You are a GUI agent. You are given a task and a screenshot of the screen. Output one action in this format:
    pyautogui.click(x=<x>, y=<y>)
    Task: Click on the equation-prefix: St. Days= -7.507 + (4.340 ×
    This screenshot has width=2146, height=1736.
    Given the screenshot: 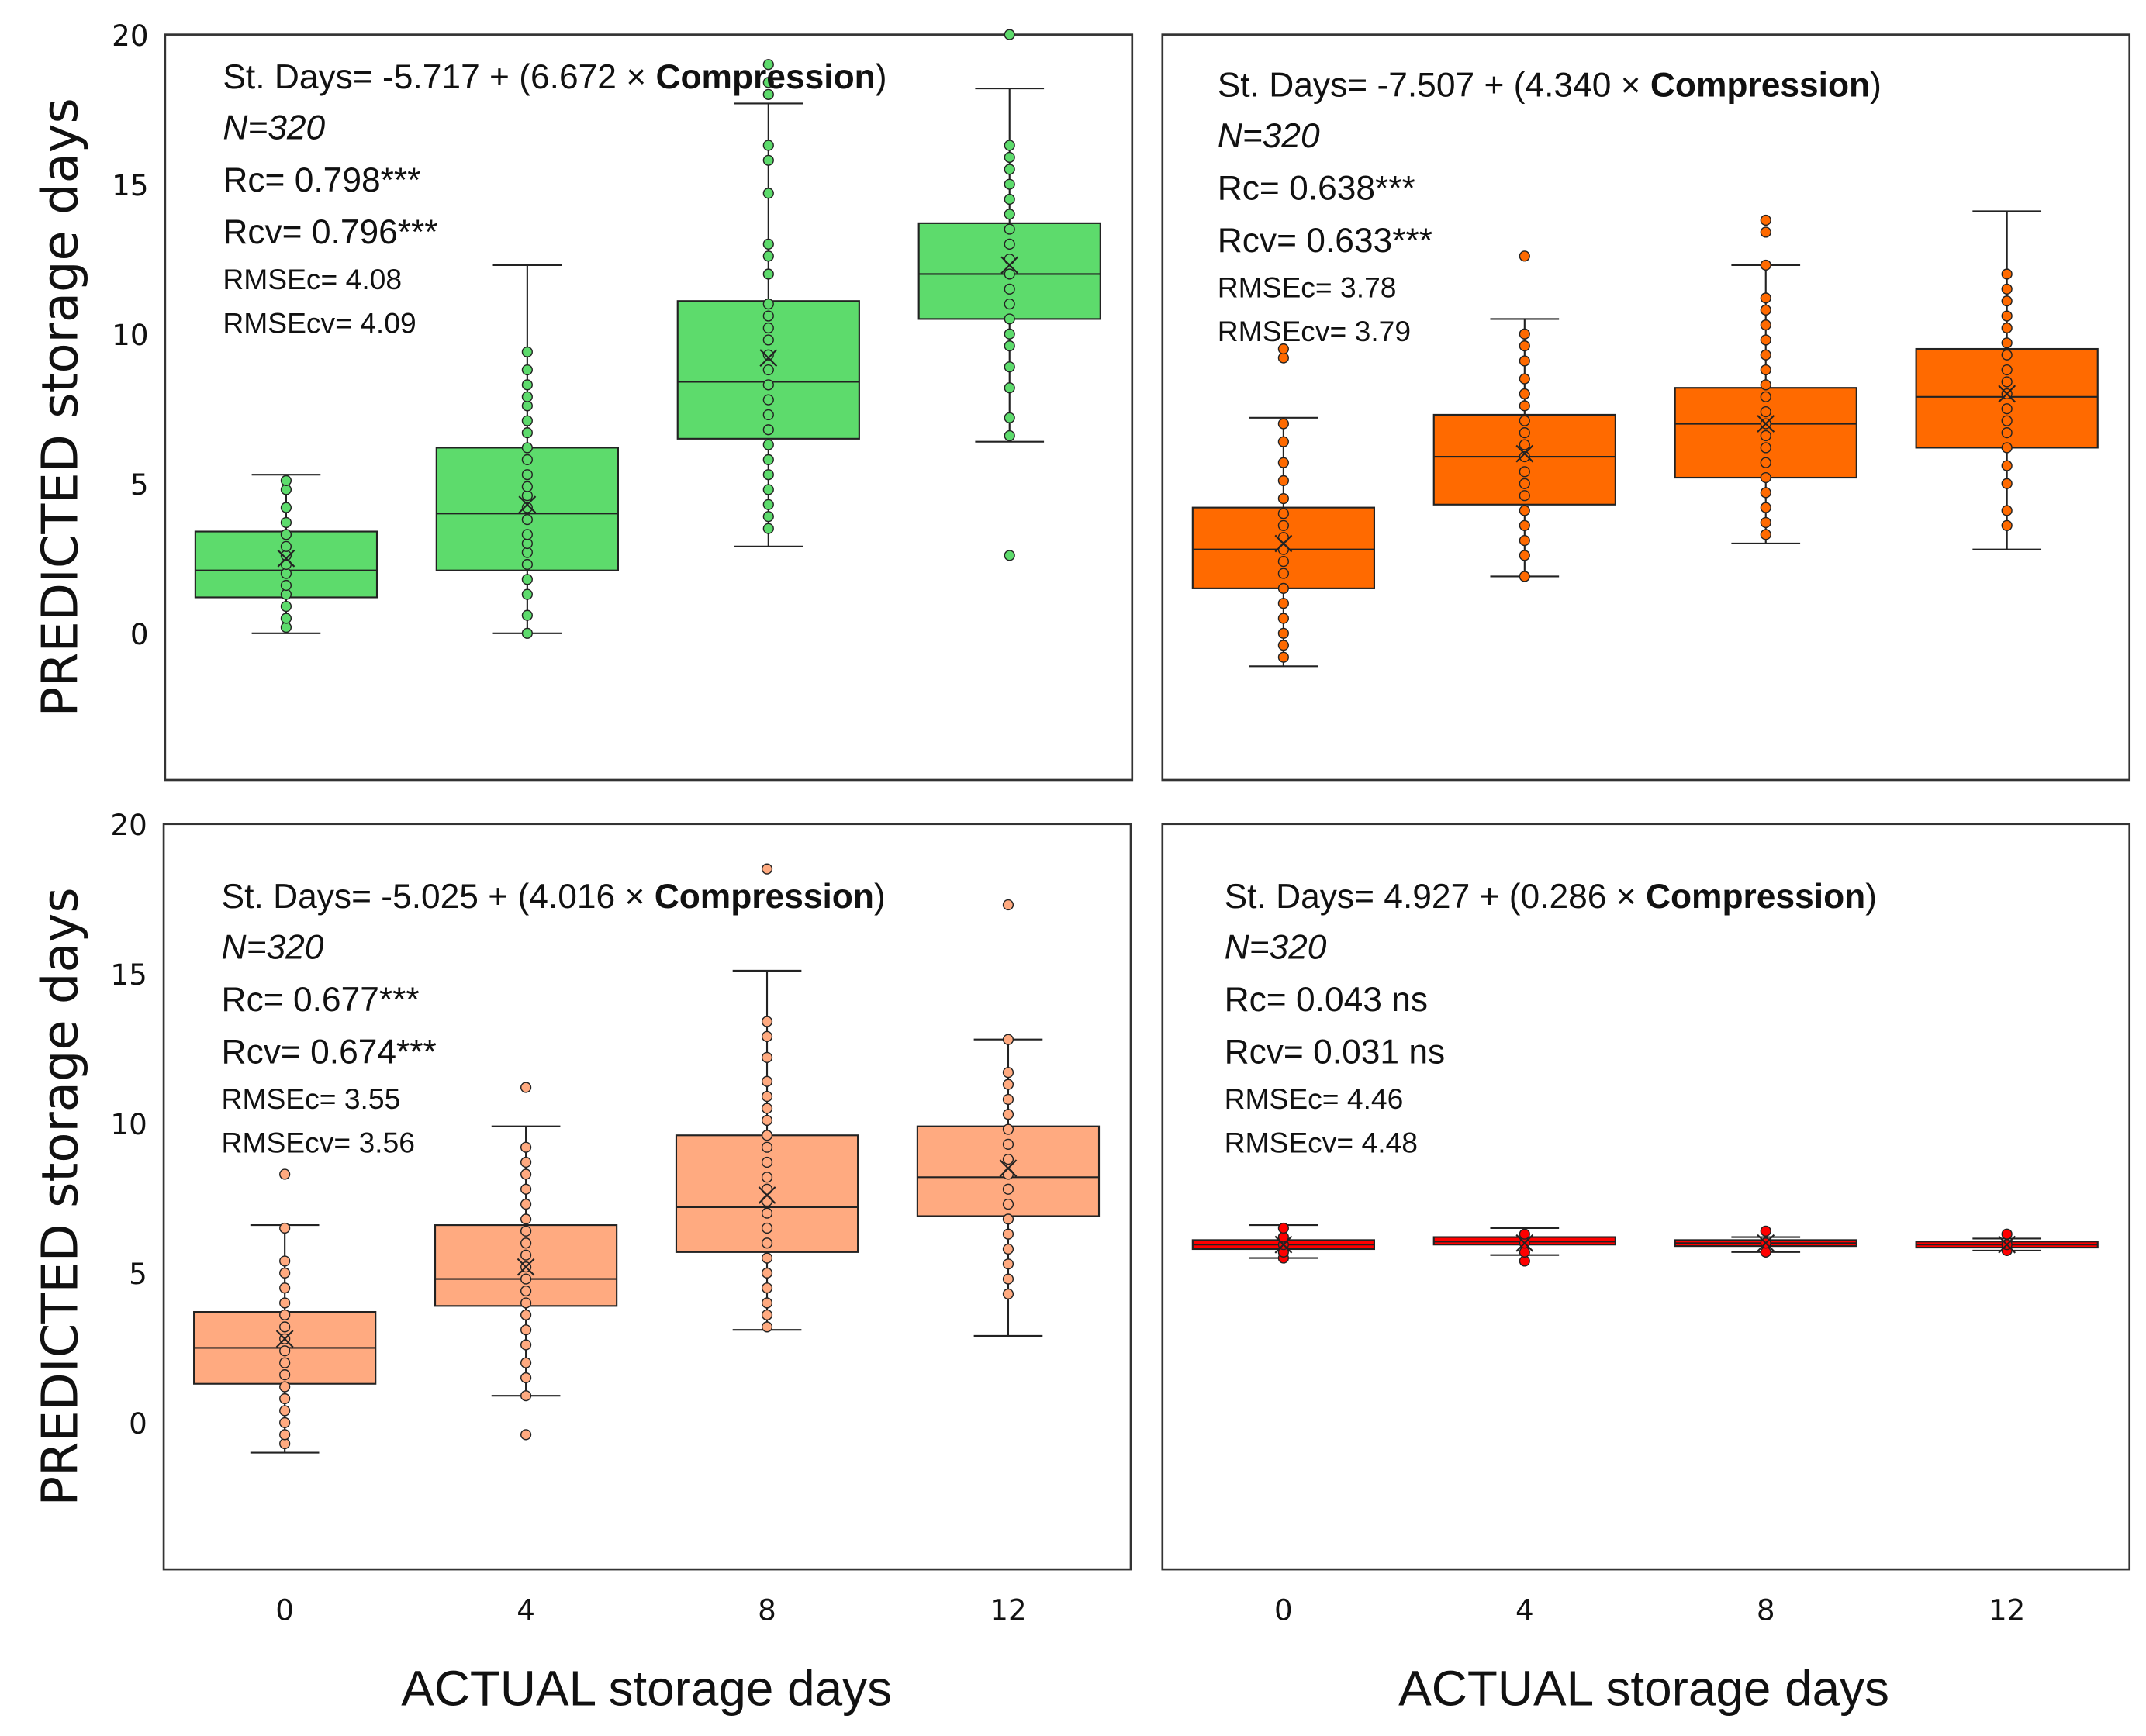 What is the action you would take?
    pyautogui.click(x=1434, y=85)
    